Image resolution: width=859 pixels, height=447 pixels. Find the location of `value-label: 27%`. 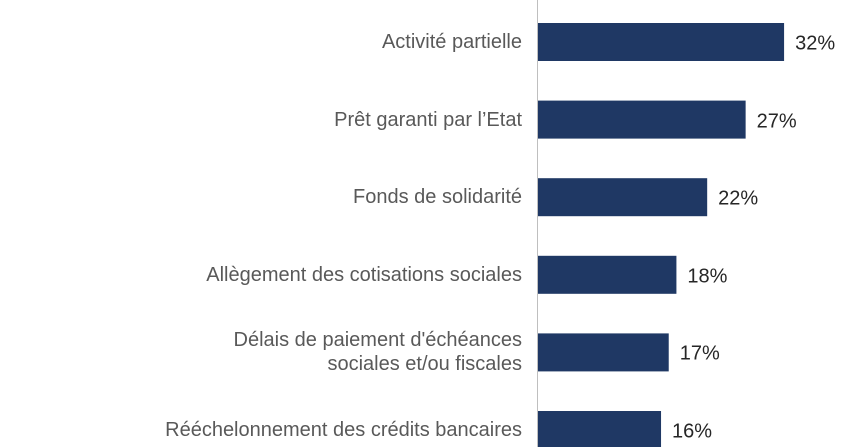

value-label: 27% is located at coordinates (776, 121).